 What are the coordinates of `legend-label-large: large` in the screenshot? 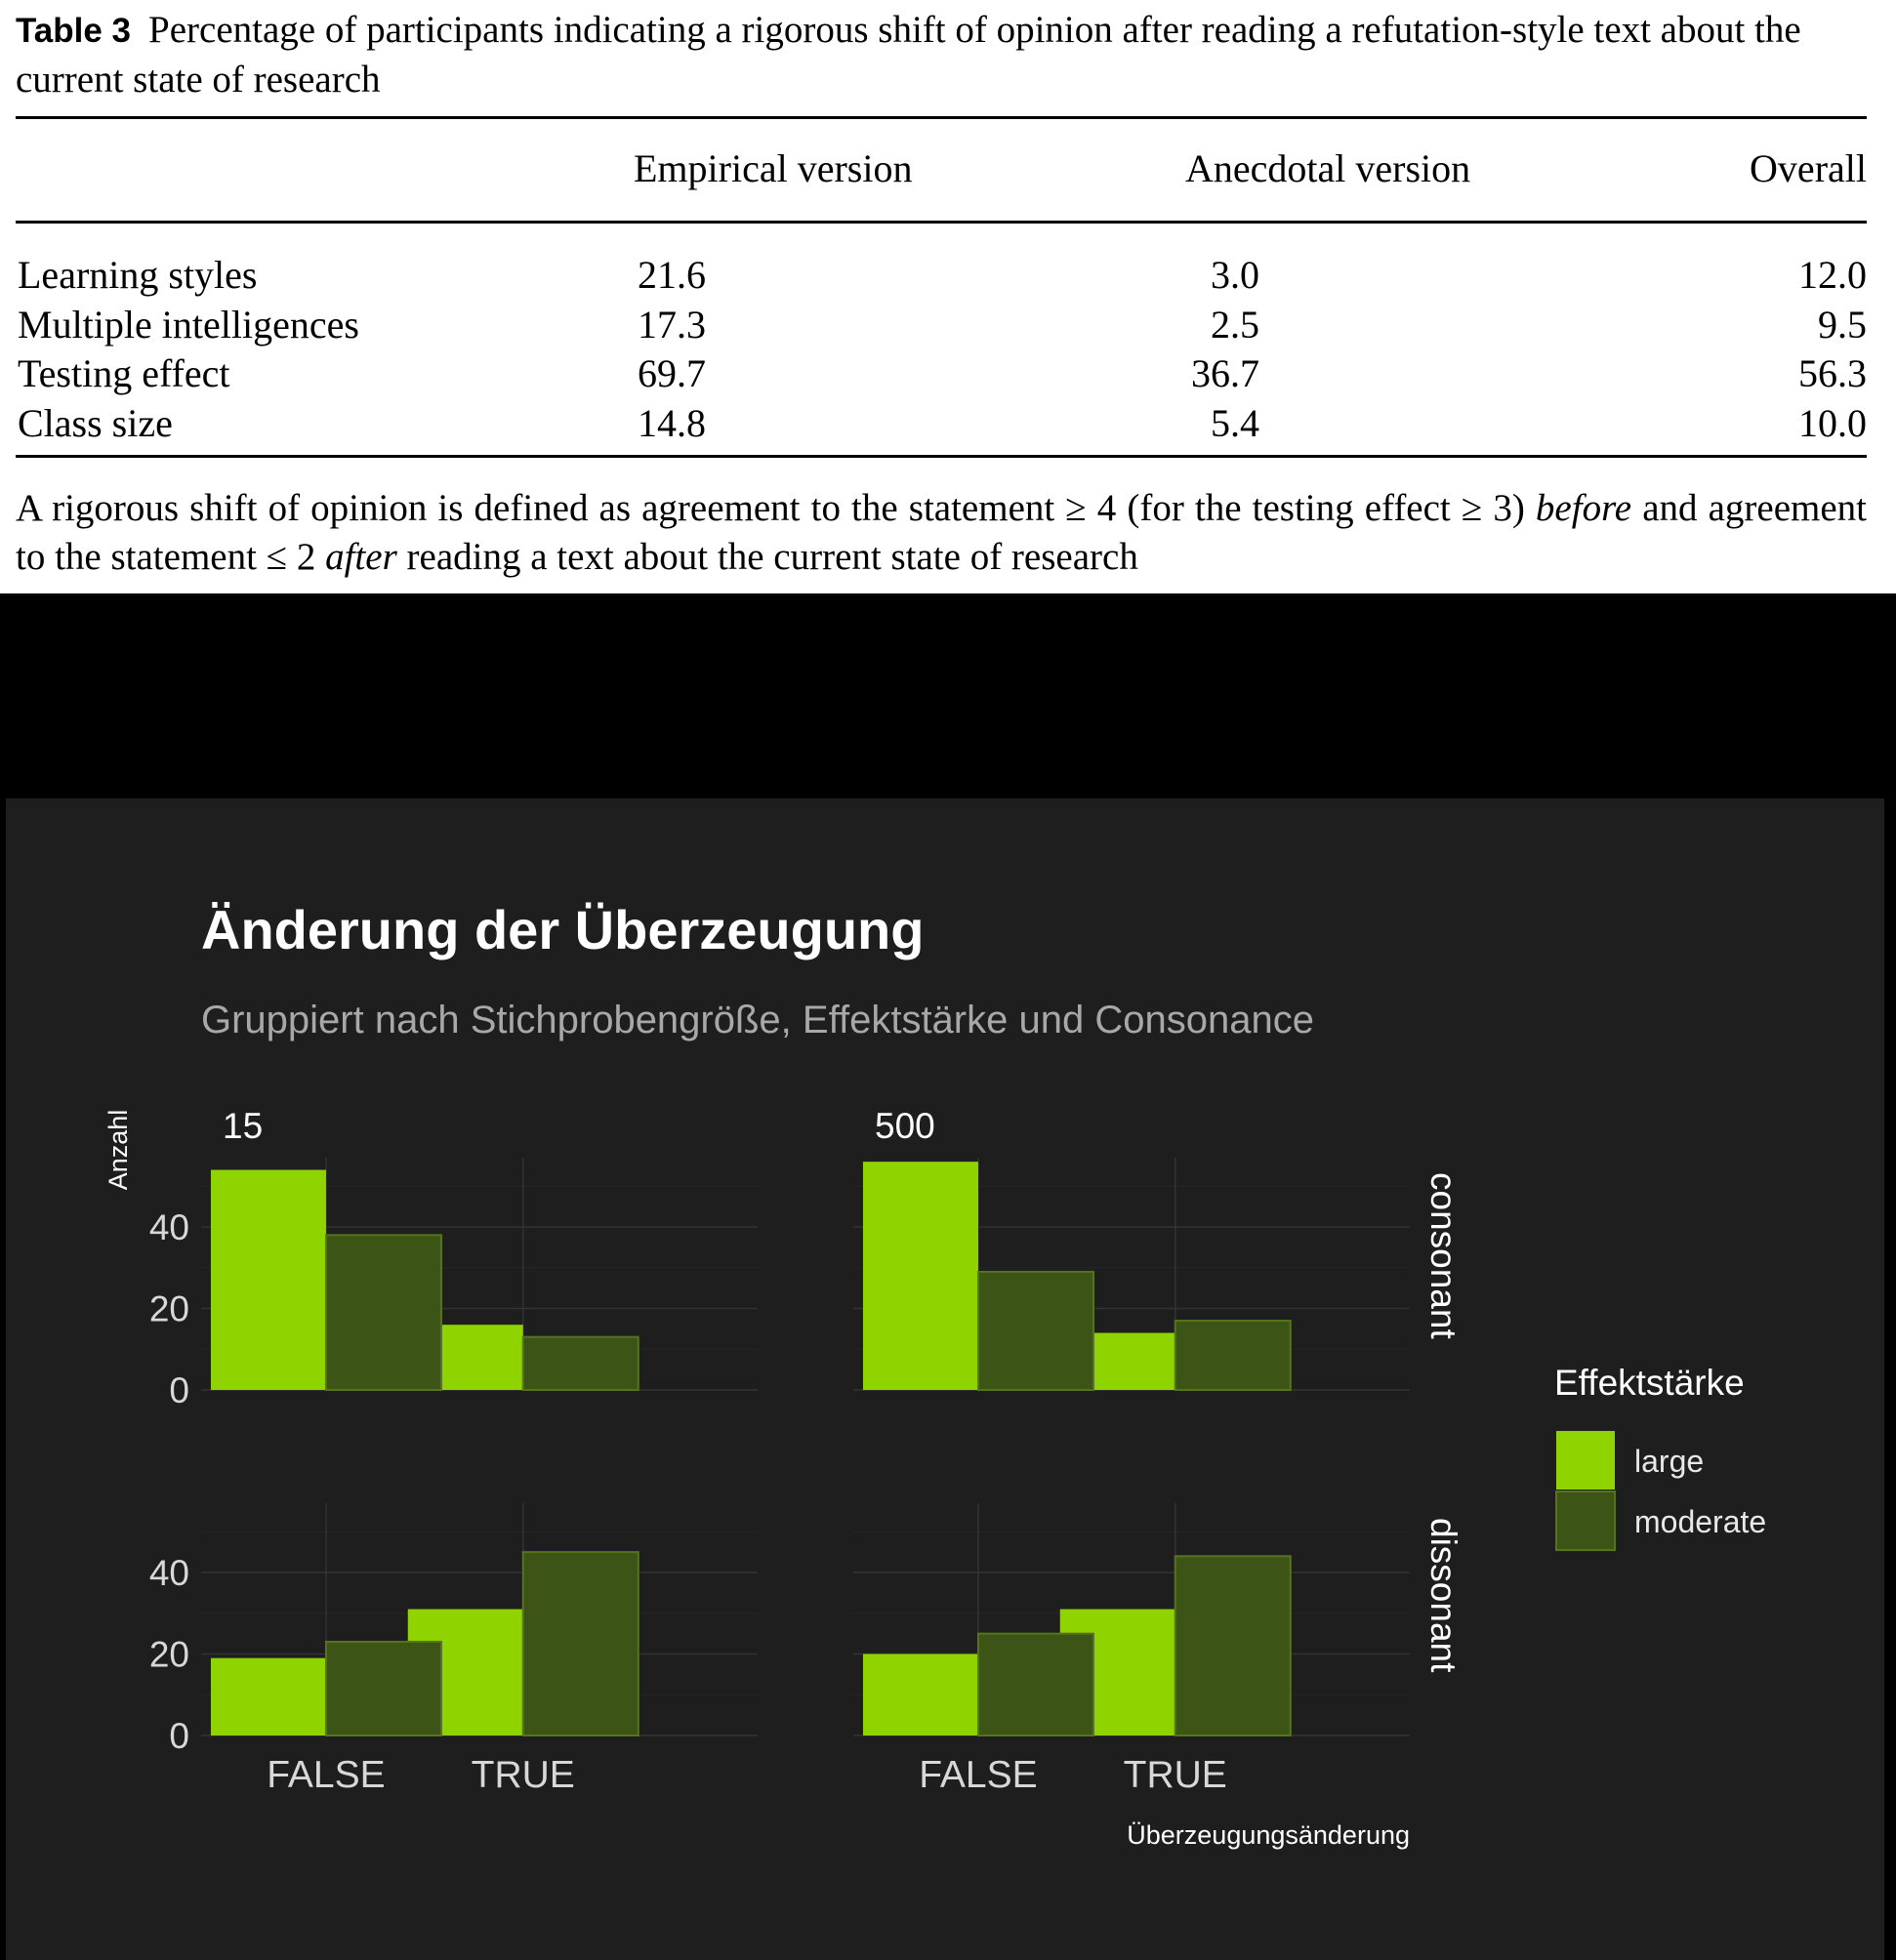 It's located at (1669, 1462).